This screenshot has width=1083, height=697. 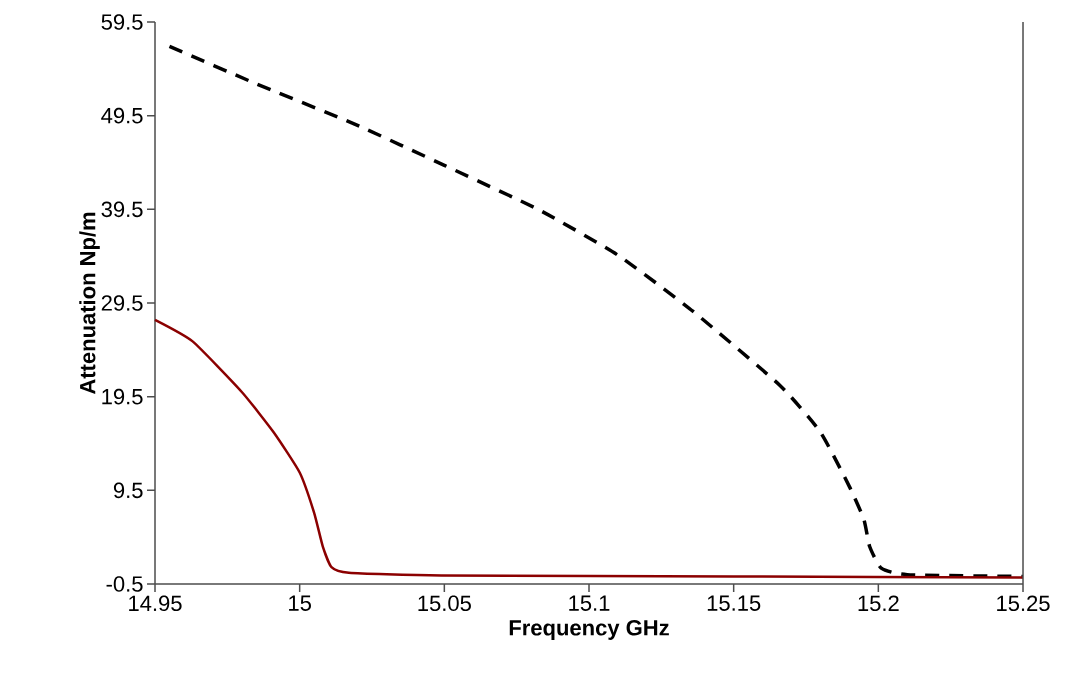 I want to click on x-tick-label: 15.15, so click(x=734, y=603).